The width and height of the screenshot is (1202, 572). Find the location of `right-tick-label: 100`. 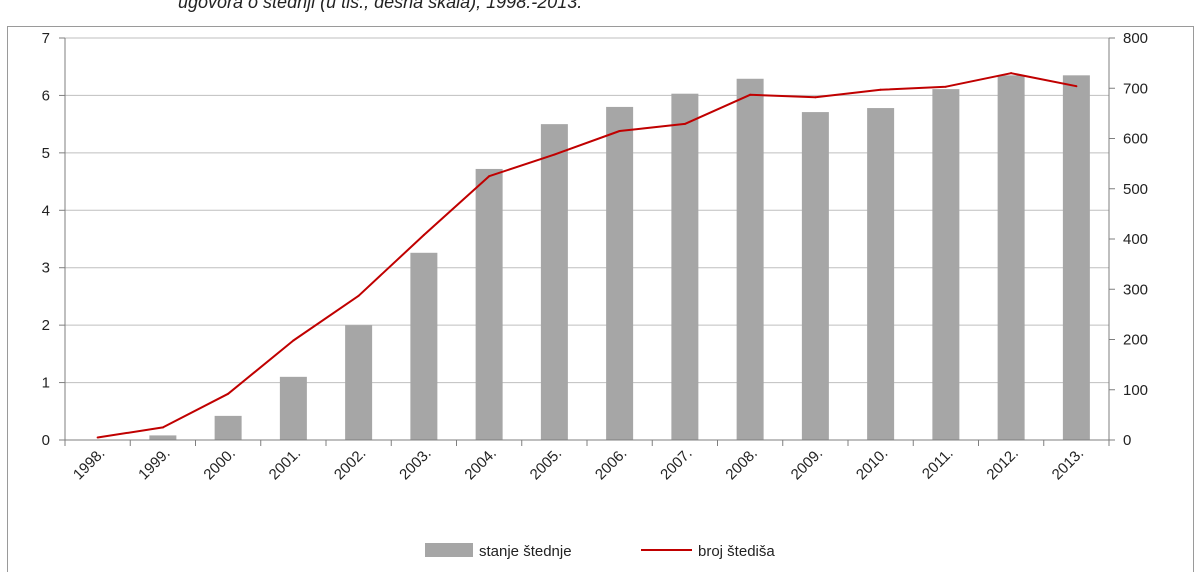

right-tick-label: 100 is located at coordinates (1135, 390).